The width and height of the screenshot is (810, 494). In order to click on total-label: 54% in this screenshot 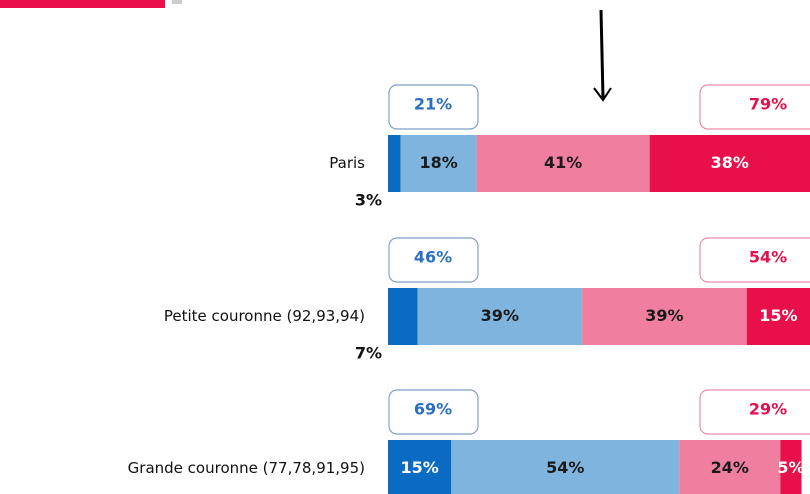, I will do `click(768, 257)`.